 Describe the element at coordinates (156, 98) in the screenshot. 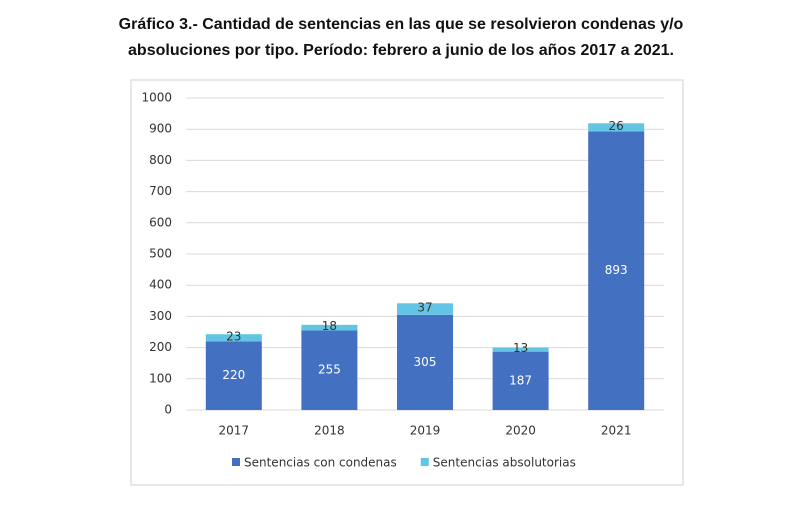

I see `y-tick-label: 1000` at that location.